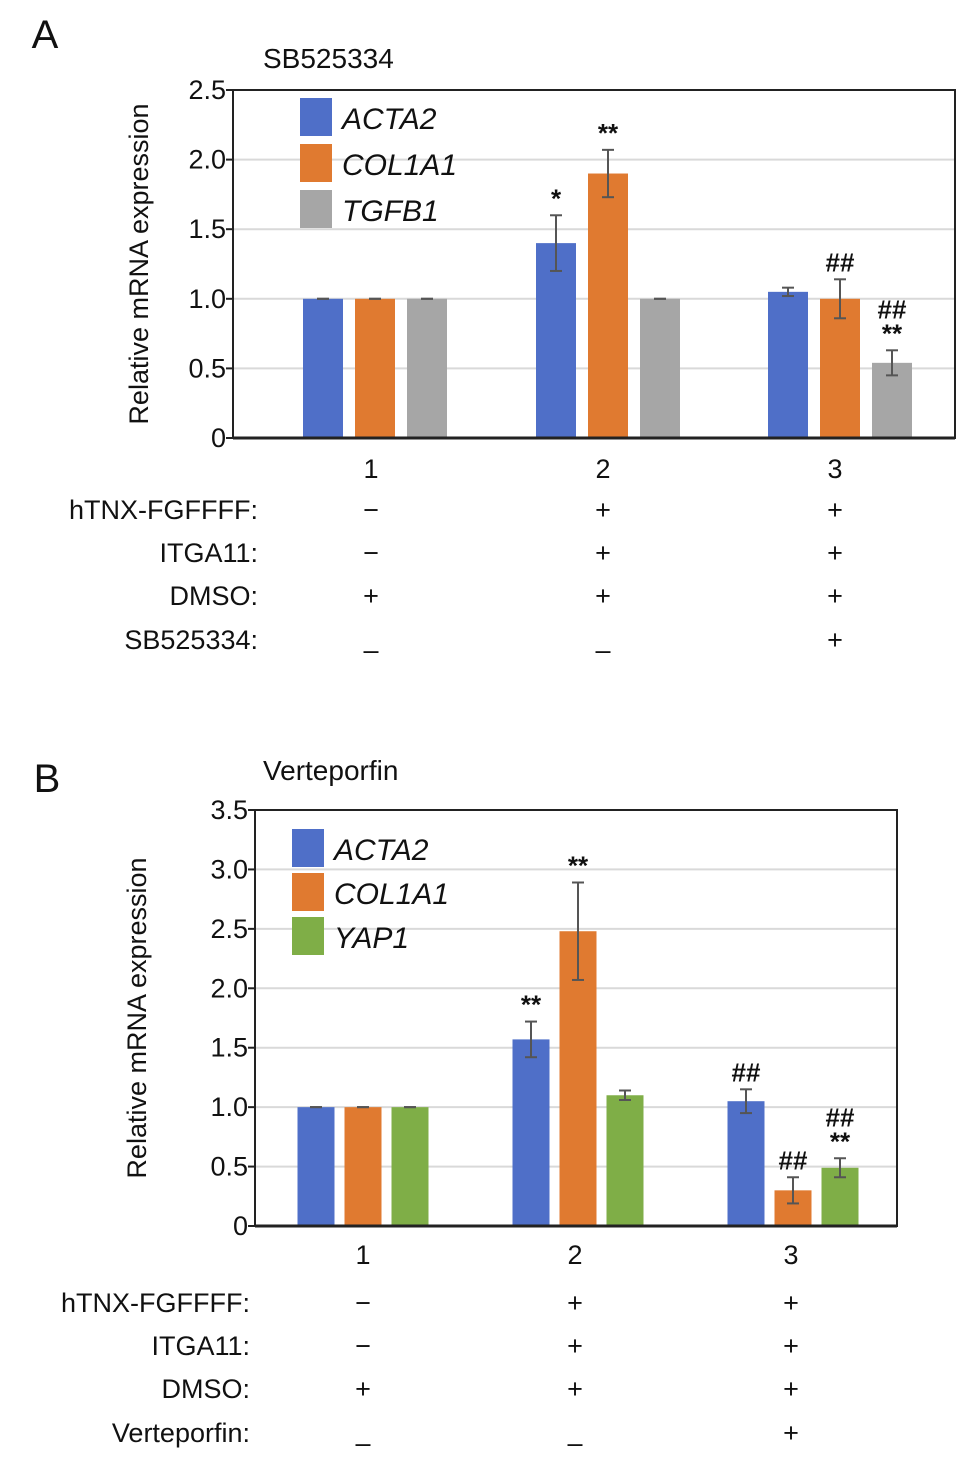  Describe the element at coordinates (229, 810) in the screenshot. I see `y-tick-label: 3.5` at that location.